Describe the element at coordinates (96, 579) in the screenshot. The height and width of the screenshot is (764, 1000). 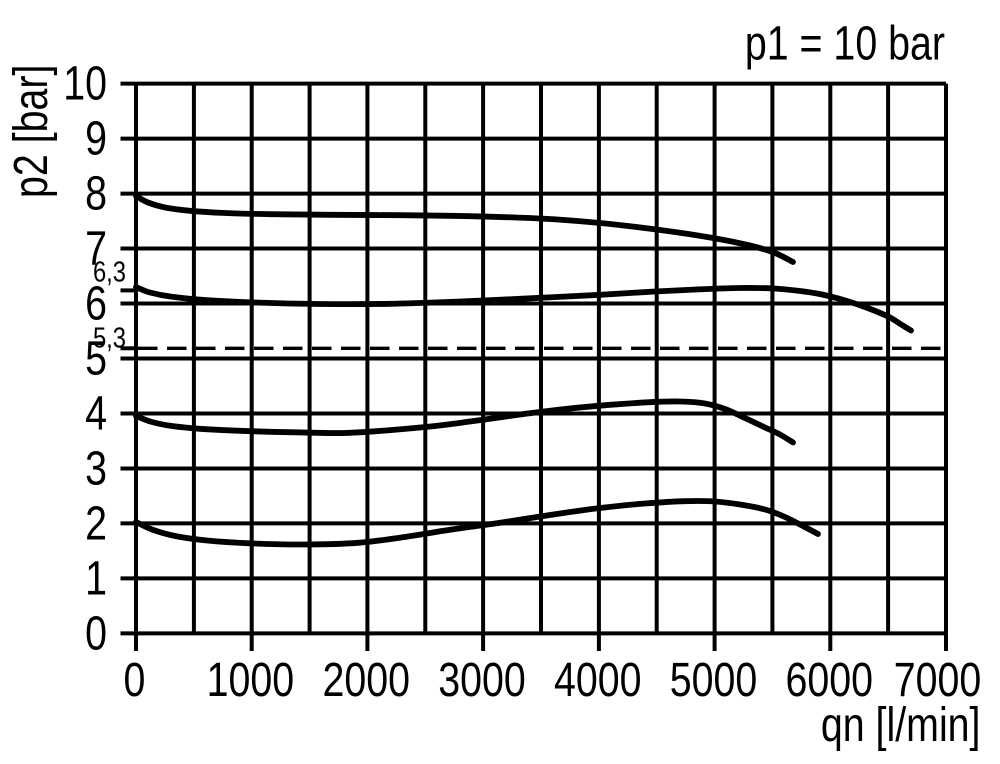
I see `svg-text: 1` at that location.